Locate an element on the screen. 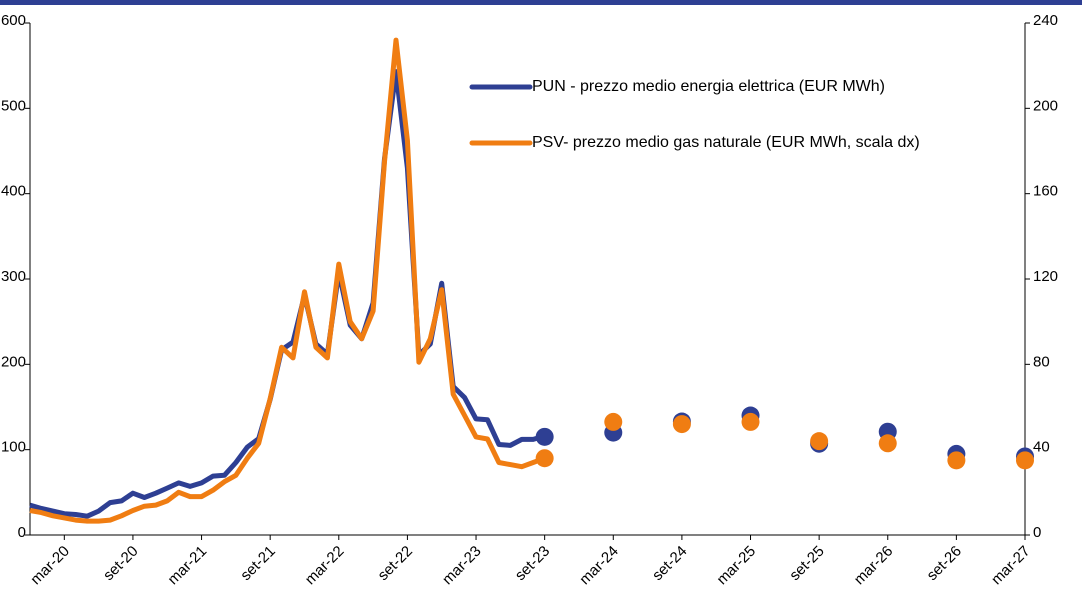  x-tick-label: mar-22 is located at coordinates (325, 566).